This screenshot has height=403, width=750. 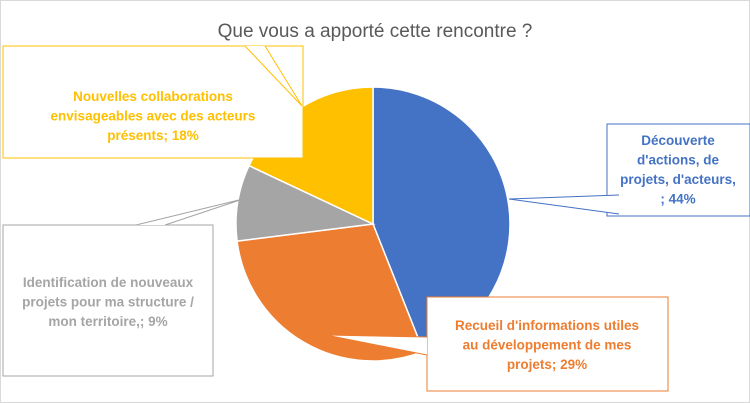 I want to click on slice-label-0-line-0: Découverte, so click(x=678, y=140).